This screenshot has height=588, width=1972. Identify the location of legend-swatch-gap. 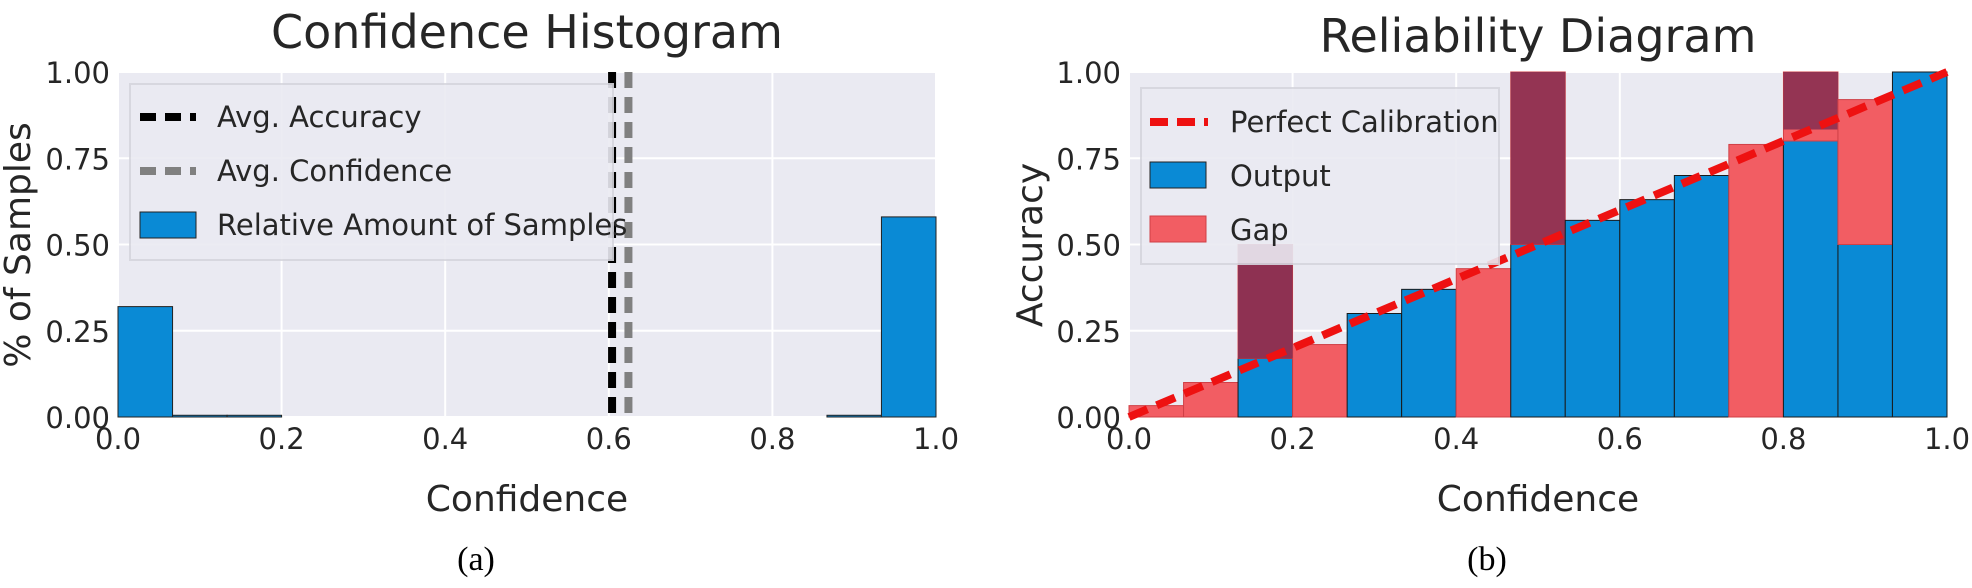
(1178, 229).